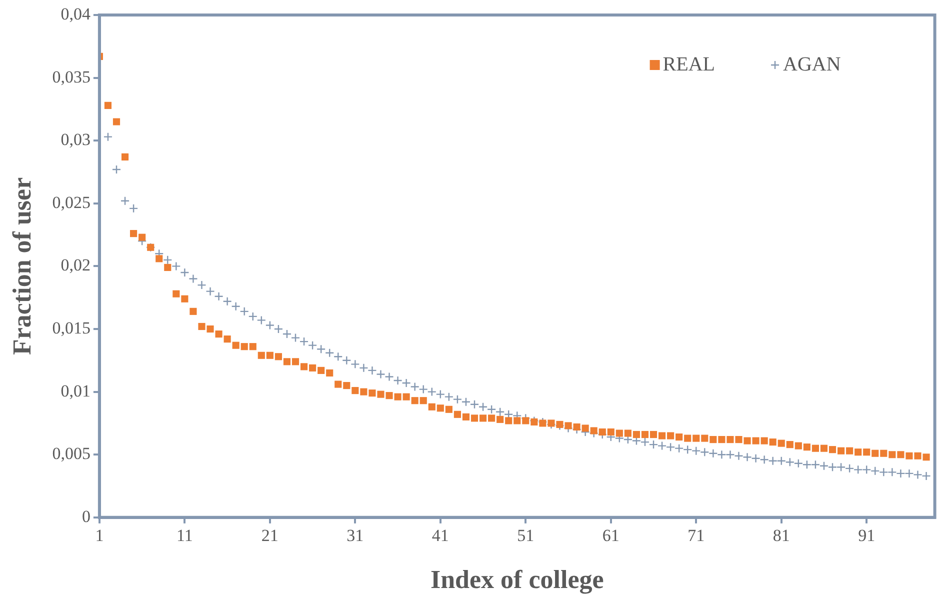 The image size is (940, 601). I want to click on y-tick-label: 0,025, so click(71, 202).